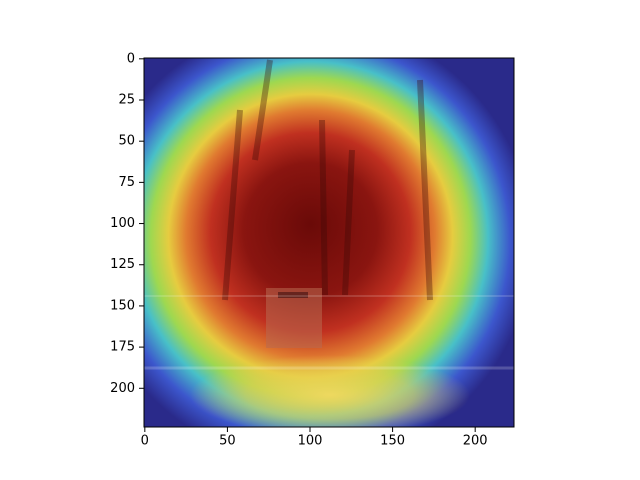  I want to click on x-tick-label: 100, so click(310, 441).